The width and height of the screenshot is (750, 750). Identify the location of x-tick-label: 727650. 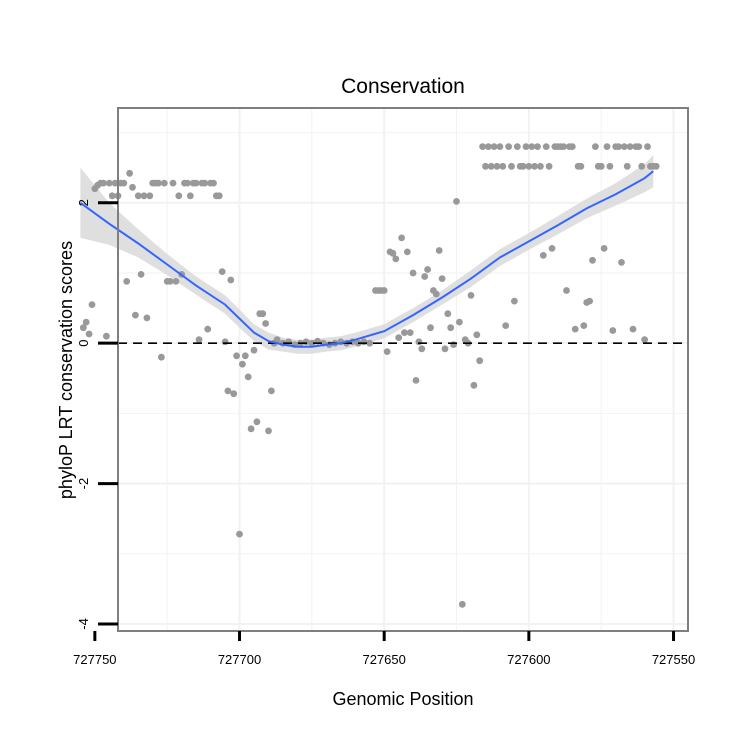
(383, 659).